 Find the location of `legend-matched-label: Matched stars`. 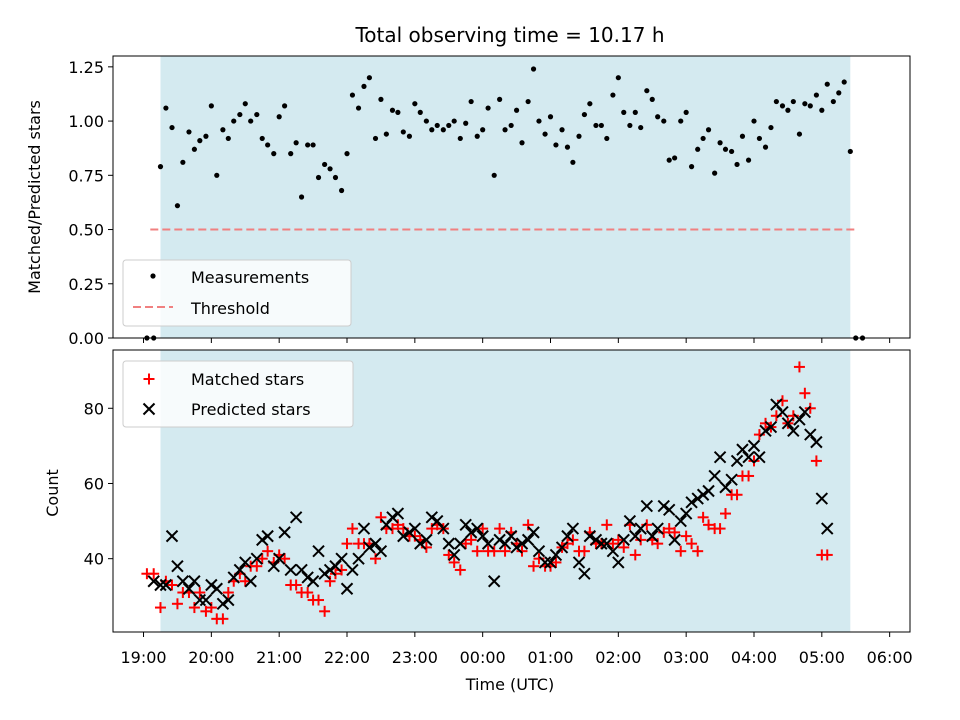

legend-matched-label: Matched stars is located at coordinates (247, 379).